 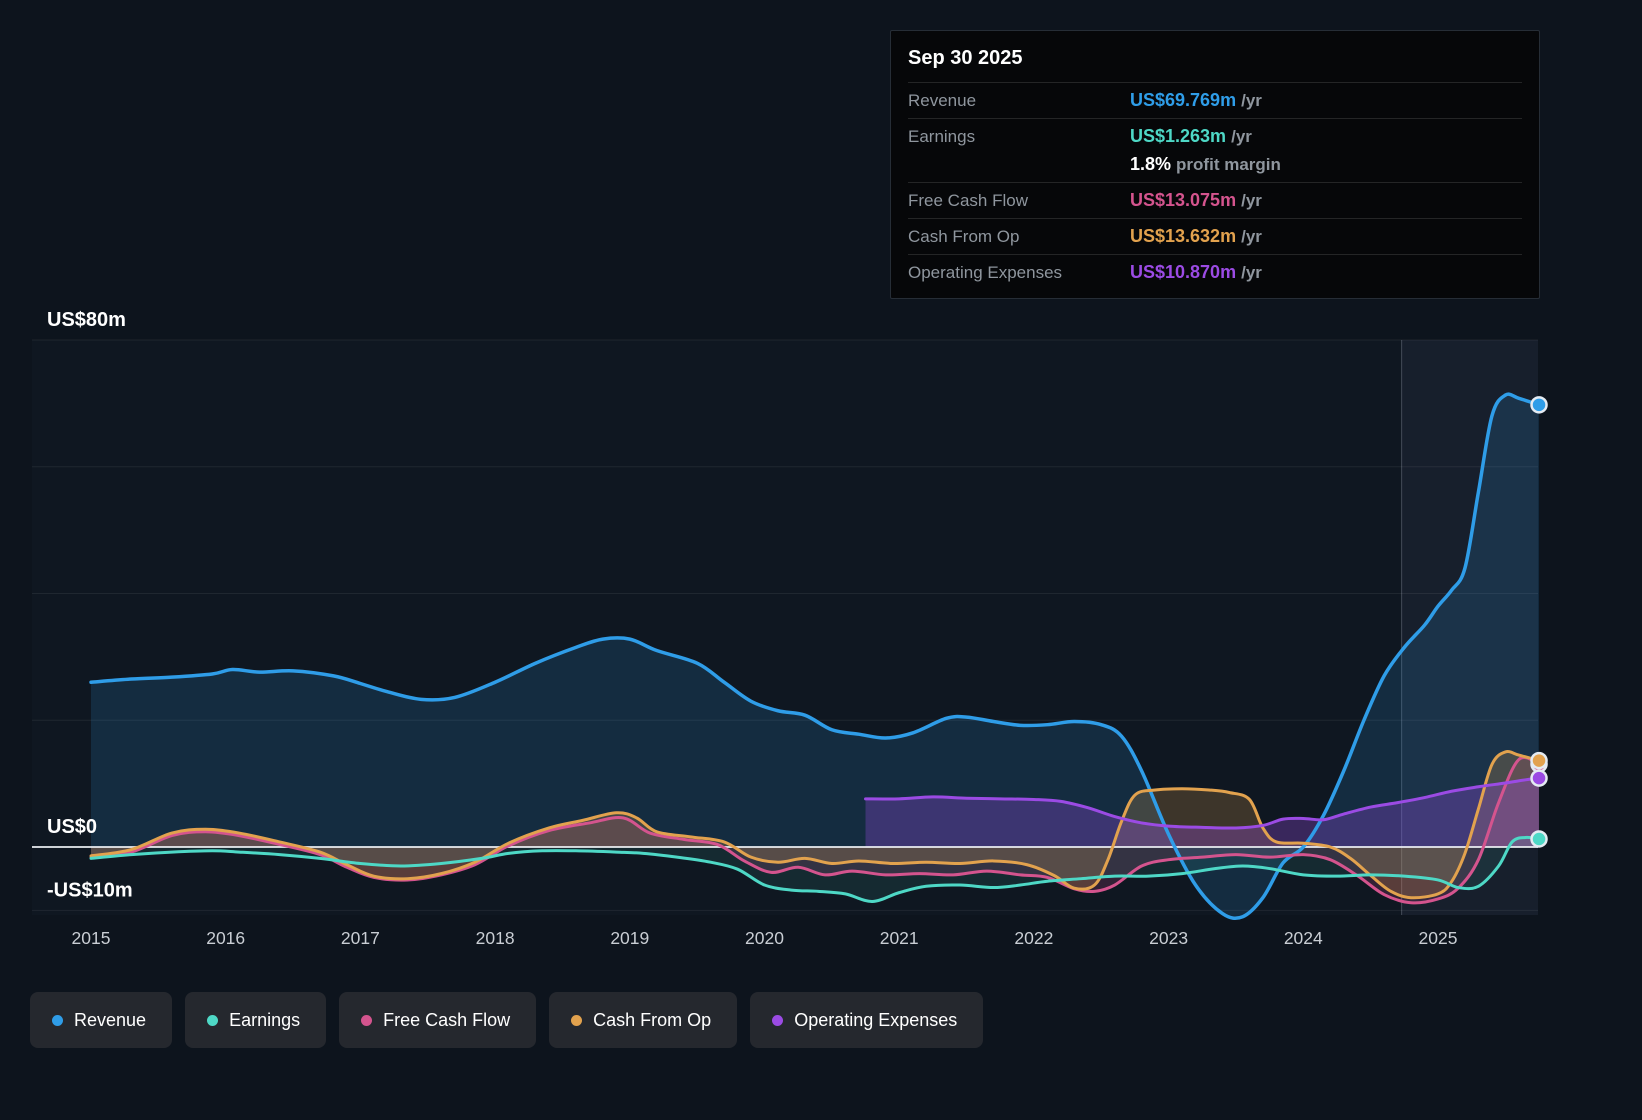 What do you see at coordinates (778, 1020) in the screenshot?
I see `operating-expenses-dot-icon` at bounding box center [778, 1020].